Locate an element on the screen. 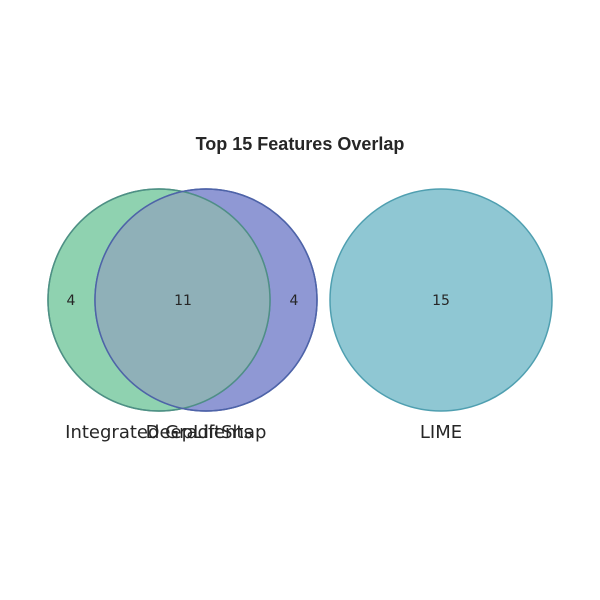  integrated-gradients-label: Integrated Gradients is located at coordinates (159, 432).